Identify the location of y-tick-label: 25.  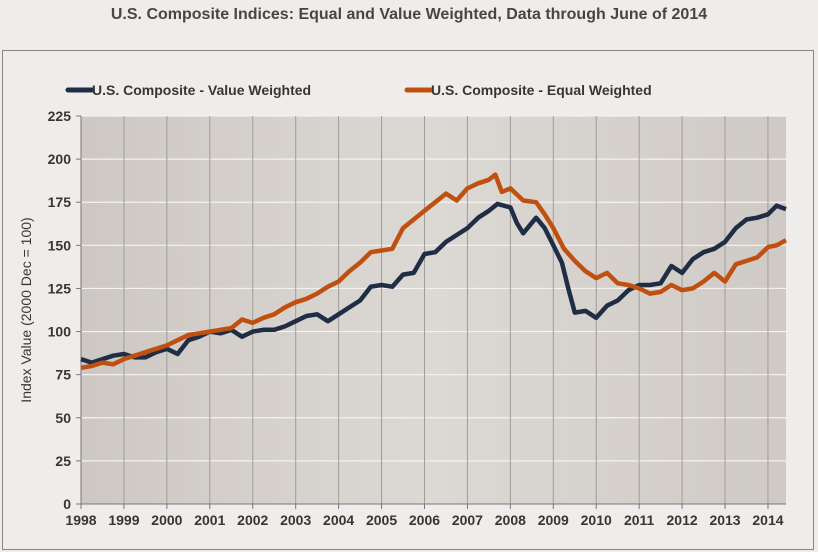
(63, 461).